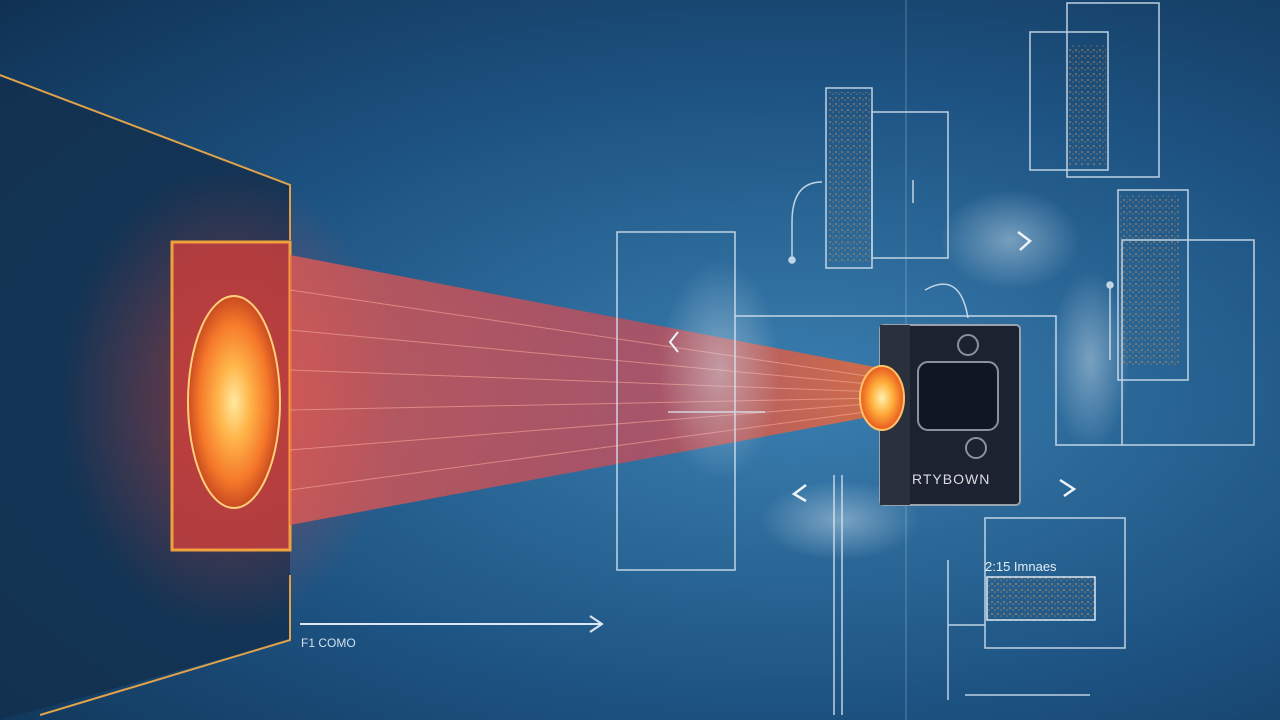 Image resolution: width=1280 pixels, height=720 pixels. Describe the element at coordinates (452, 624) in the screenshot. I see `arrow-right-icon` at that location.